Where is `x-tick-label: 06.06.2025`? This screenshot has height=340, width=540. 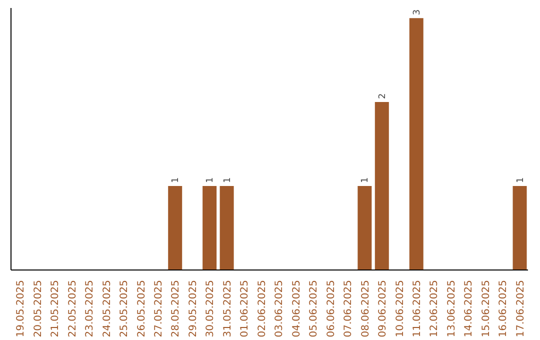
x-tick-label: 06.06.2025 is located at coordinates (331, 309).